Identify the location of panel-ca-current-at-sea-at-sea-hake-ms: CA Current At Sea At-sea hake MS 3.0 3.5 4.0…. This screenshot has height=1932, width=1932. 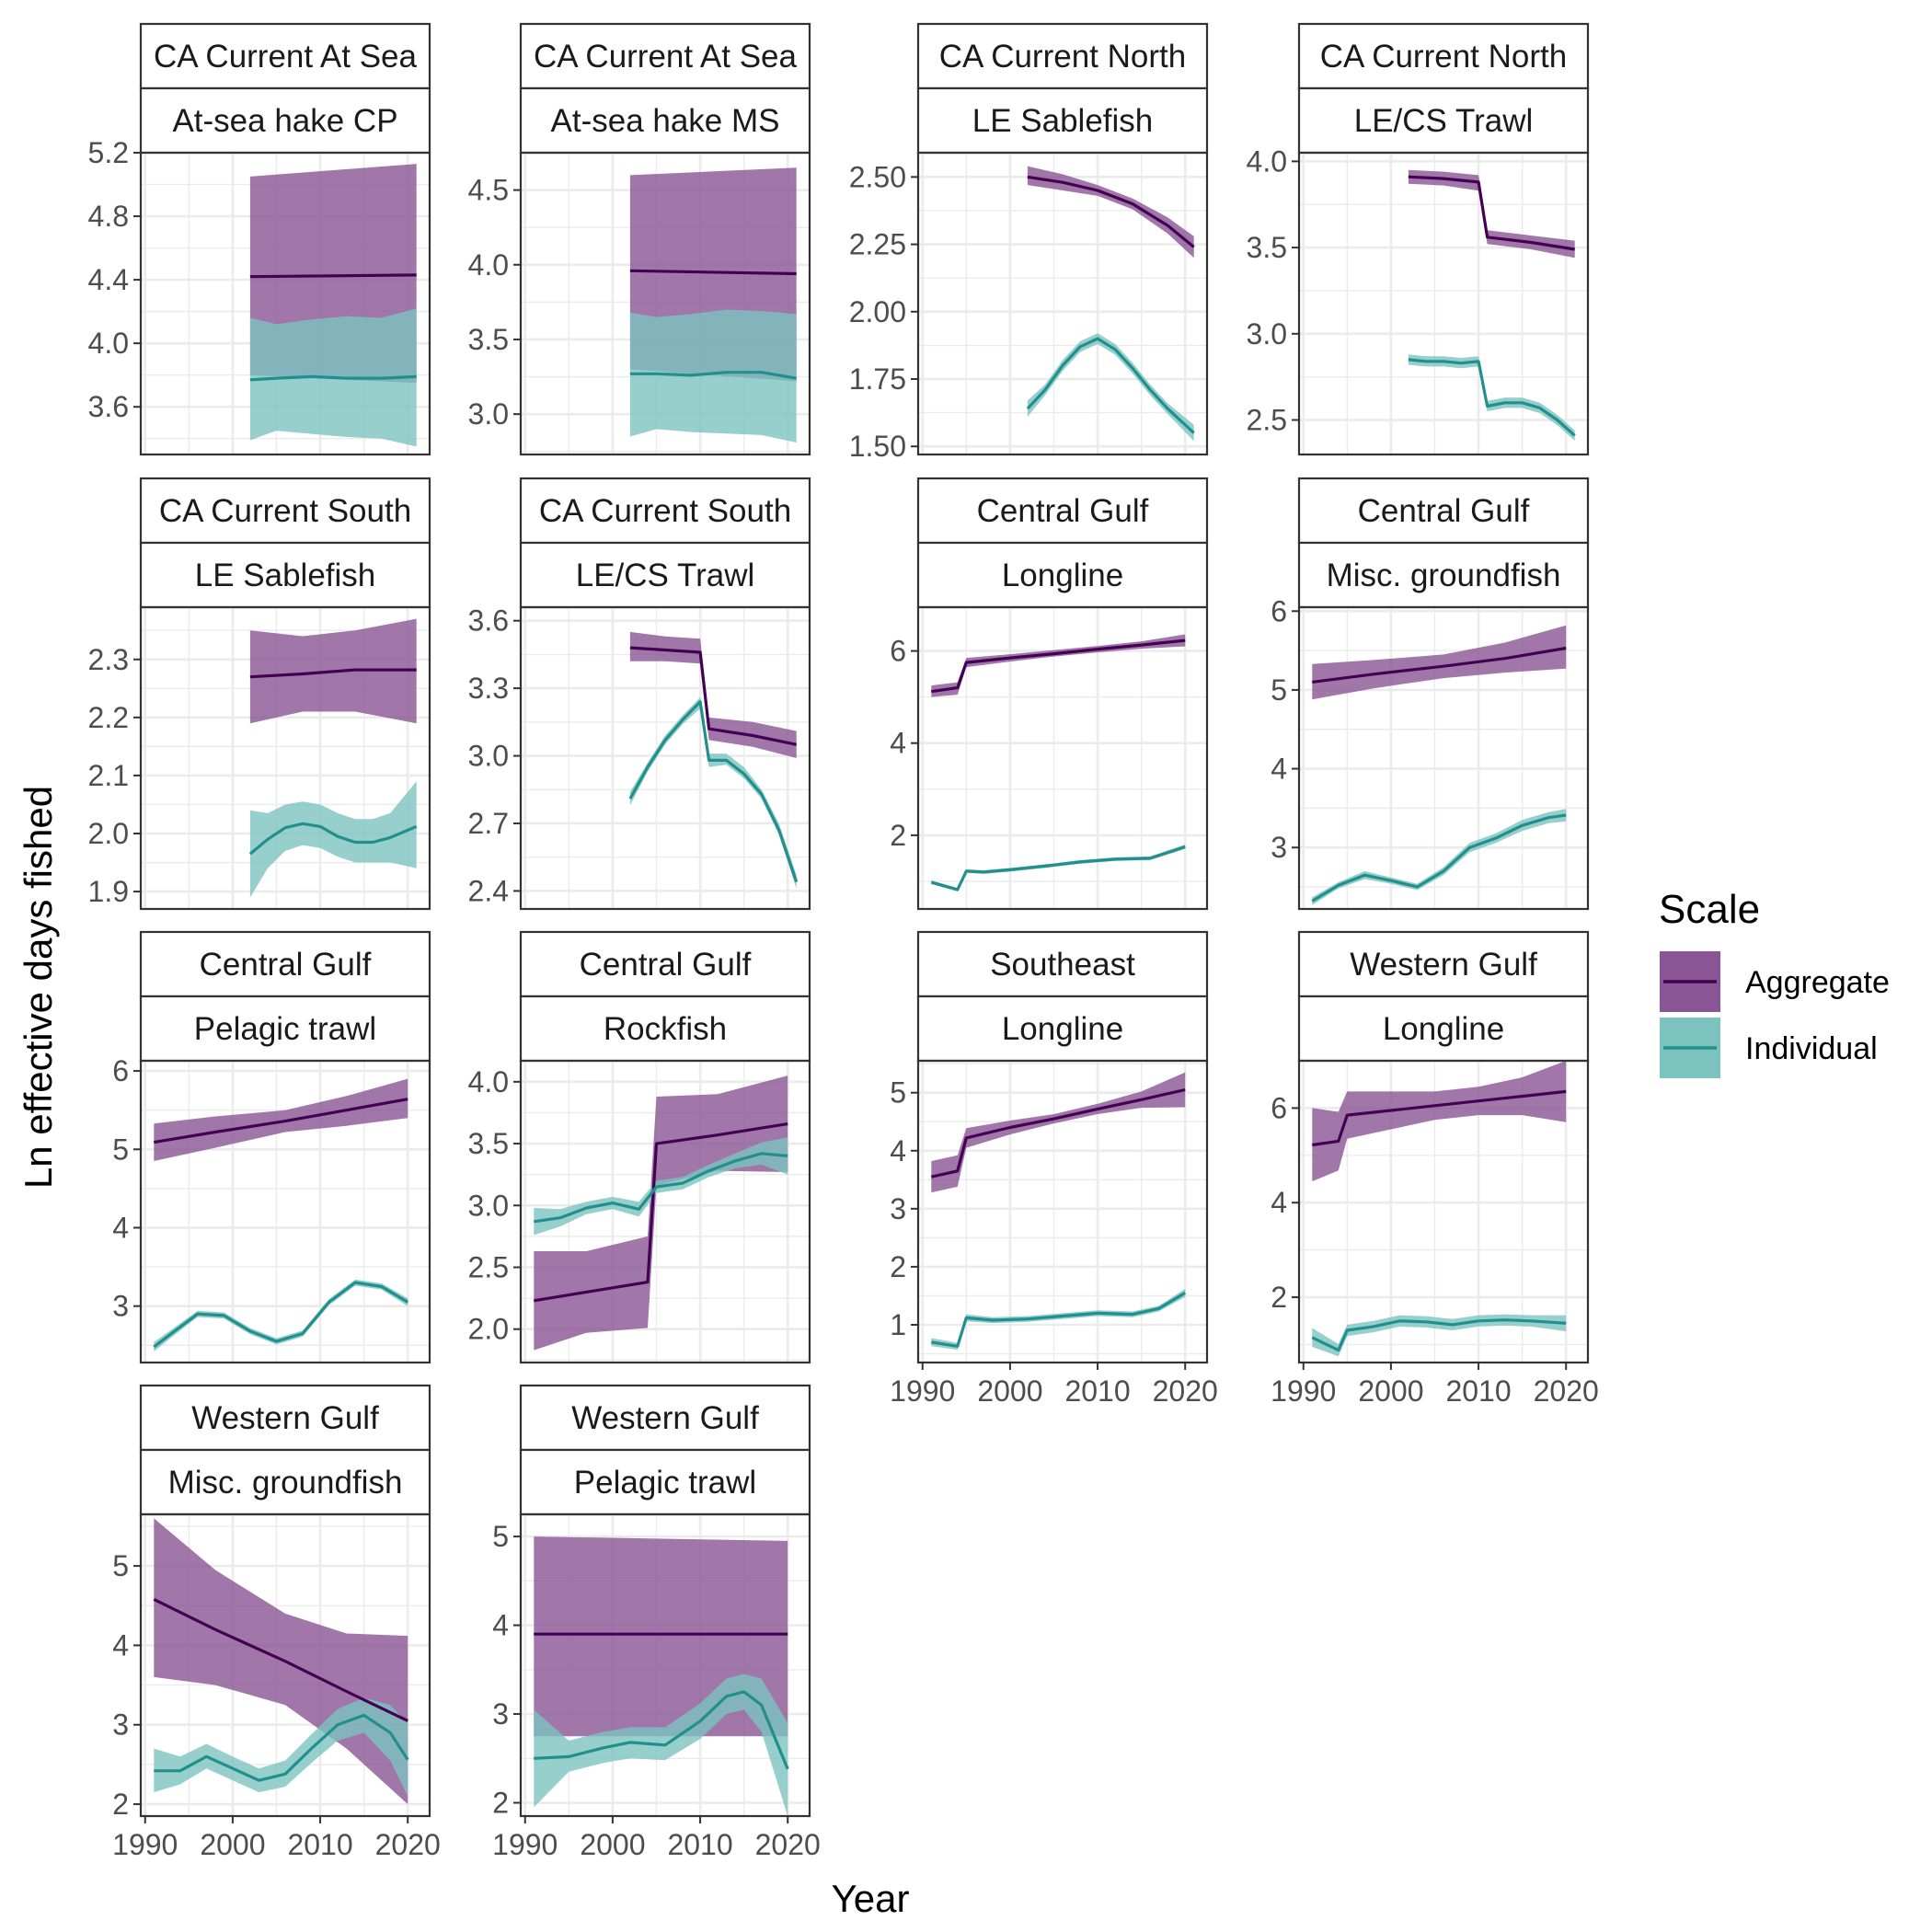
(639, 239).